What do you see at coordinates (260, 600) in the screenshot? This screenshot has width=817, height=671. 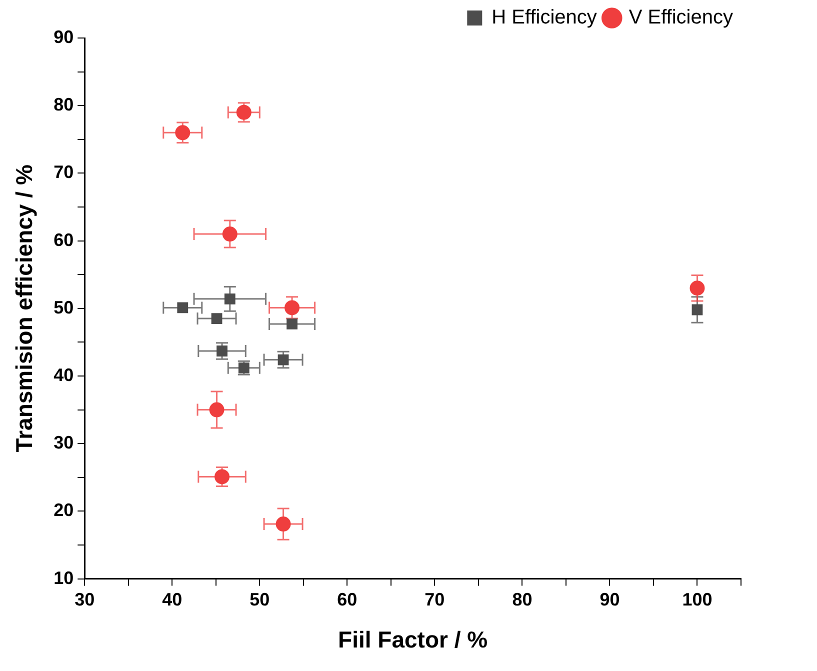 I see `x-tick-label: 50` at bounding box center [260, 600].